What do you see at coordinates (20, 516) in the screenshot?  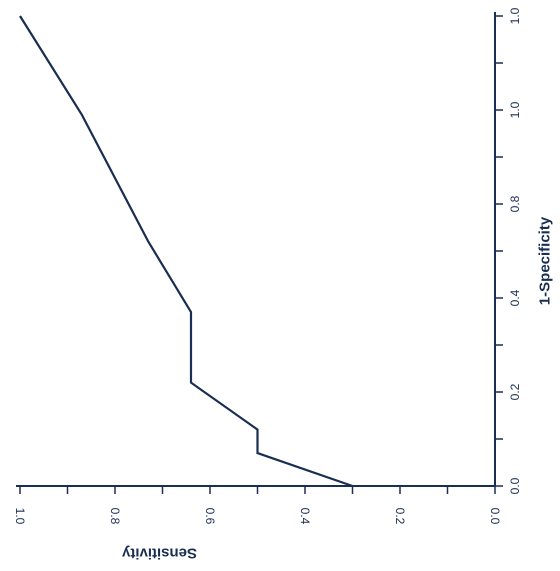 I see `y-tick-label: 1.0` at bounding box center [20, 516].